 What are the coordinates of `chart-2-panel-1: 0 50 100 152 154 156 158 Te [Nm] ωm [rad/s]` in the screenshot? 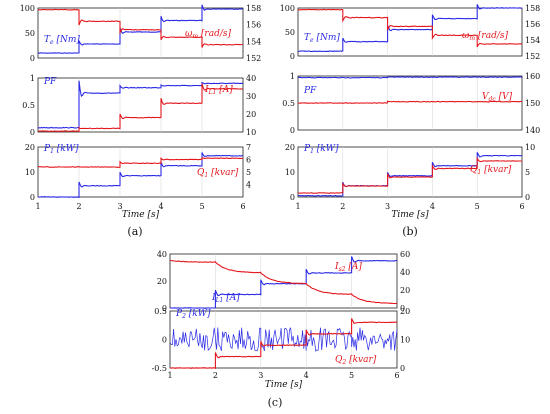 It's located at (410, 32).